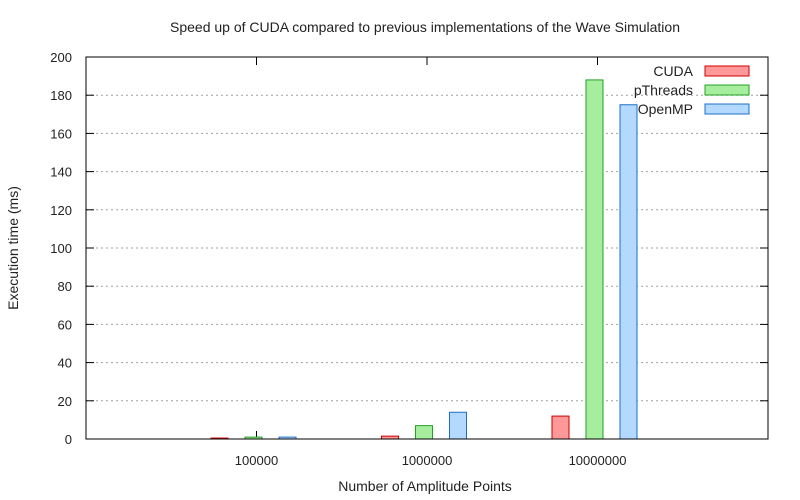  Describe the element at coordinates (65, 401) in the screenshot. I see `y-tick-label: 20` at that location.